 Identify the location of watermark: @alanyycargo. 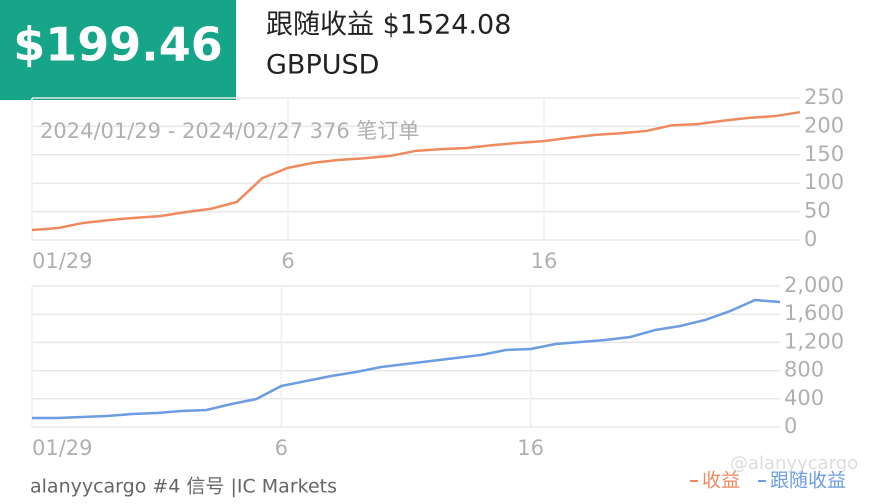
(794, 463).